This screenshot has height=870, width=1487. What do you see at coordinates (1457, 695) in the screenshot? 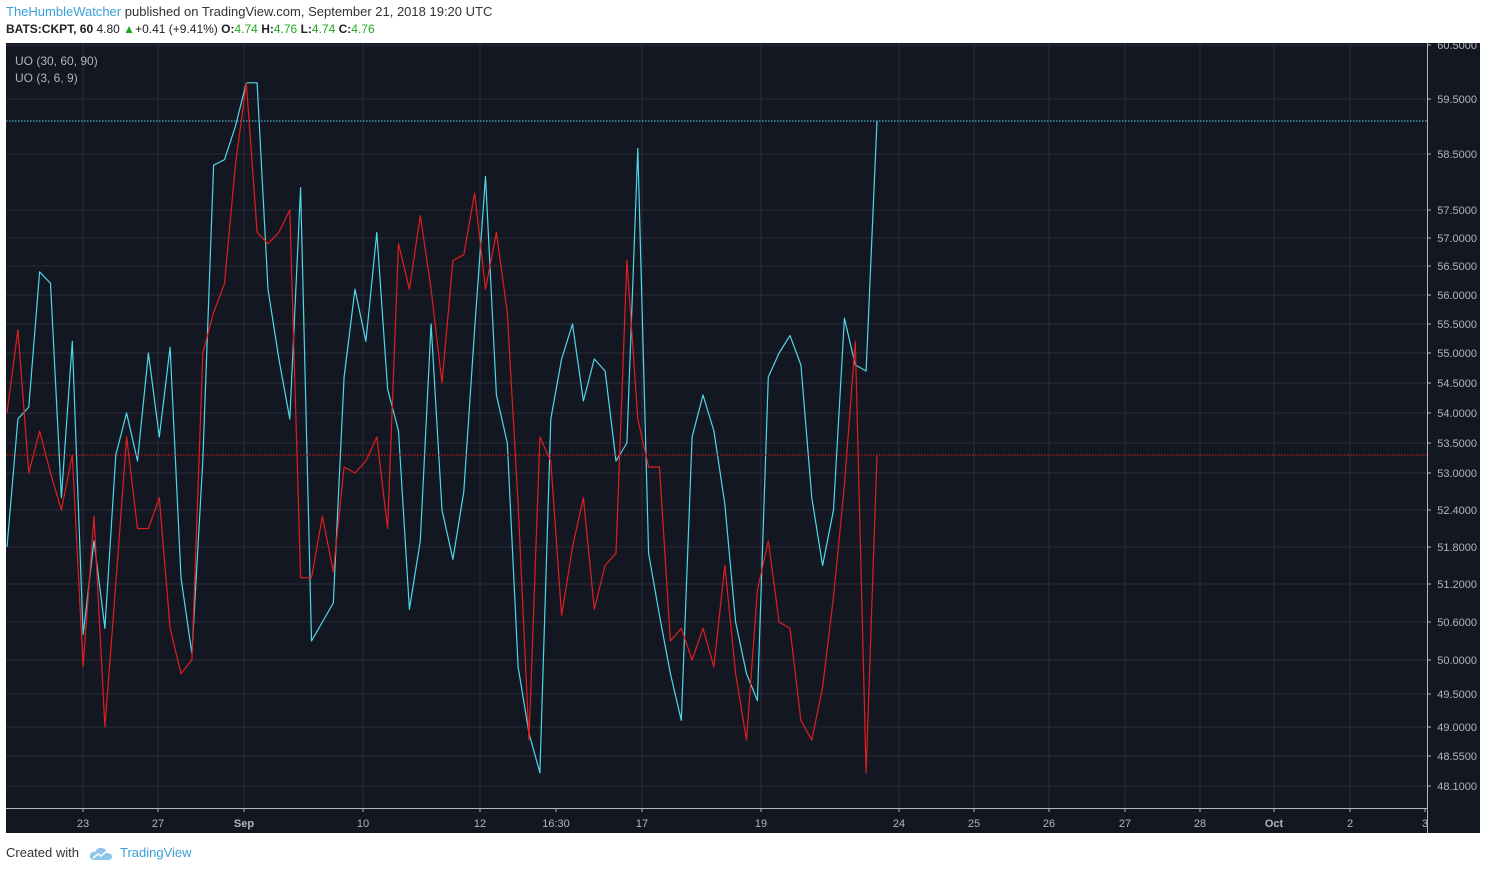
I see `y-tick-label: 49.5000` at bounding box center [1457, 695].